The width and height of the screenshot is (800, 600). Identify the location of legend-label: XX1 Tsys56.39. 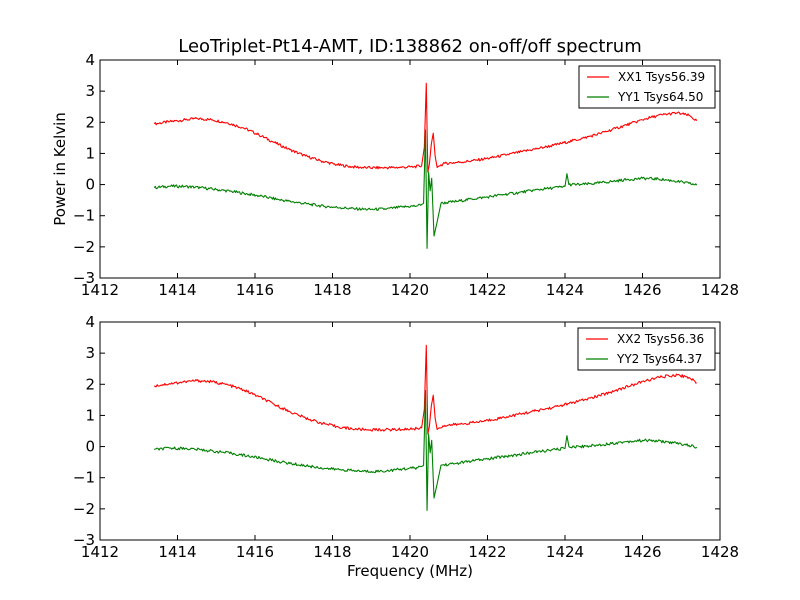
(661, 77).